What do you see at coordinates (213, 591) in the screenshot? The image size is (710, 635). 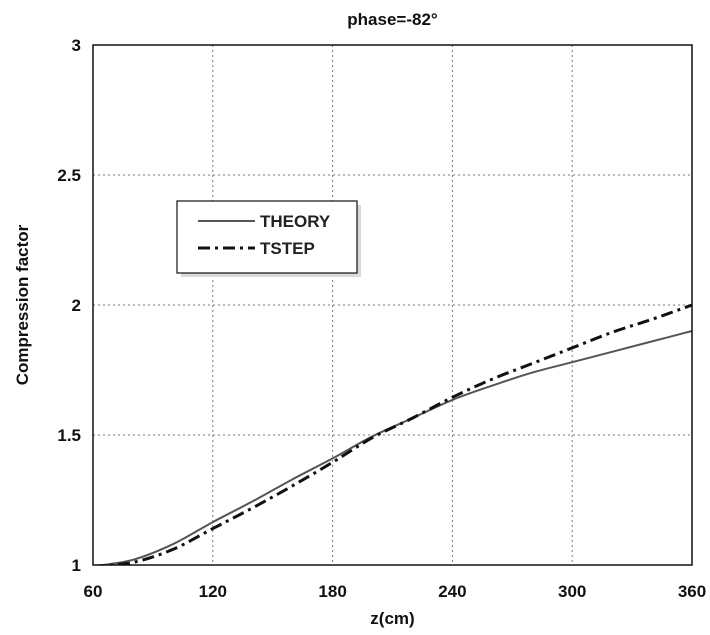 I see `x-tick-label: 120` at bounding box center [213, 591].